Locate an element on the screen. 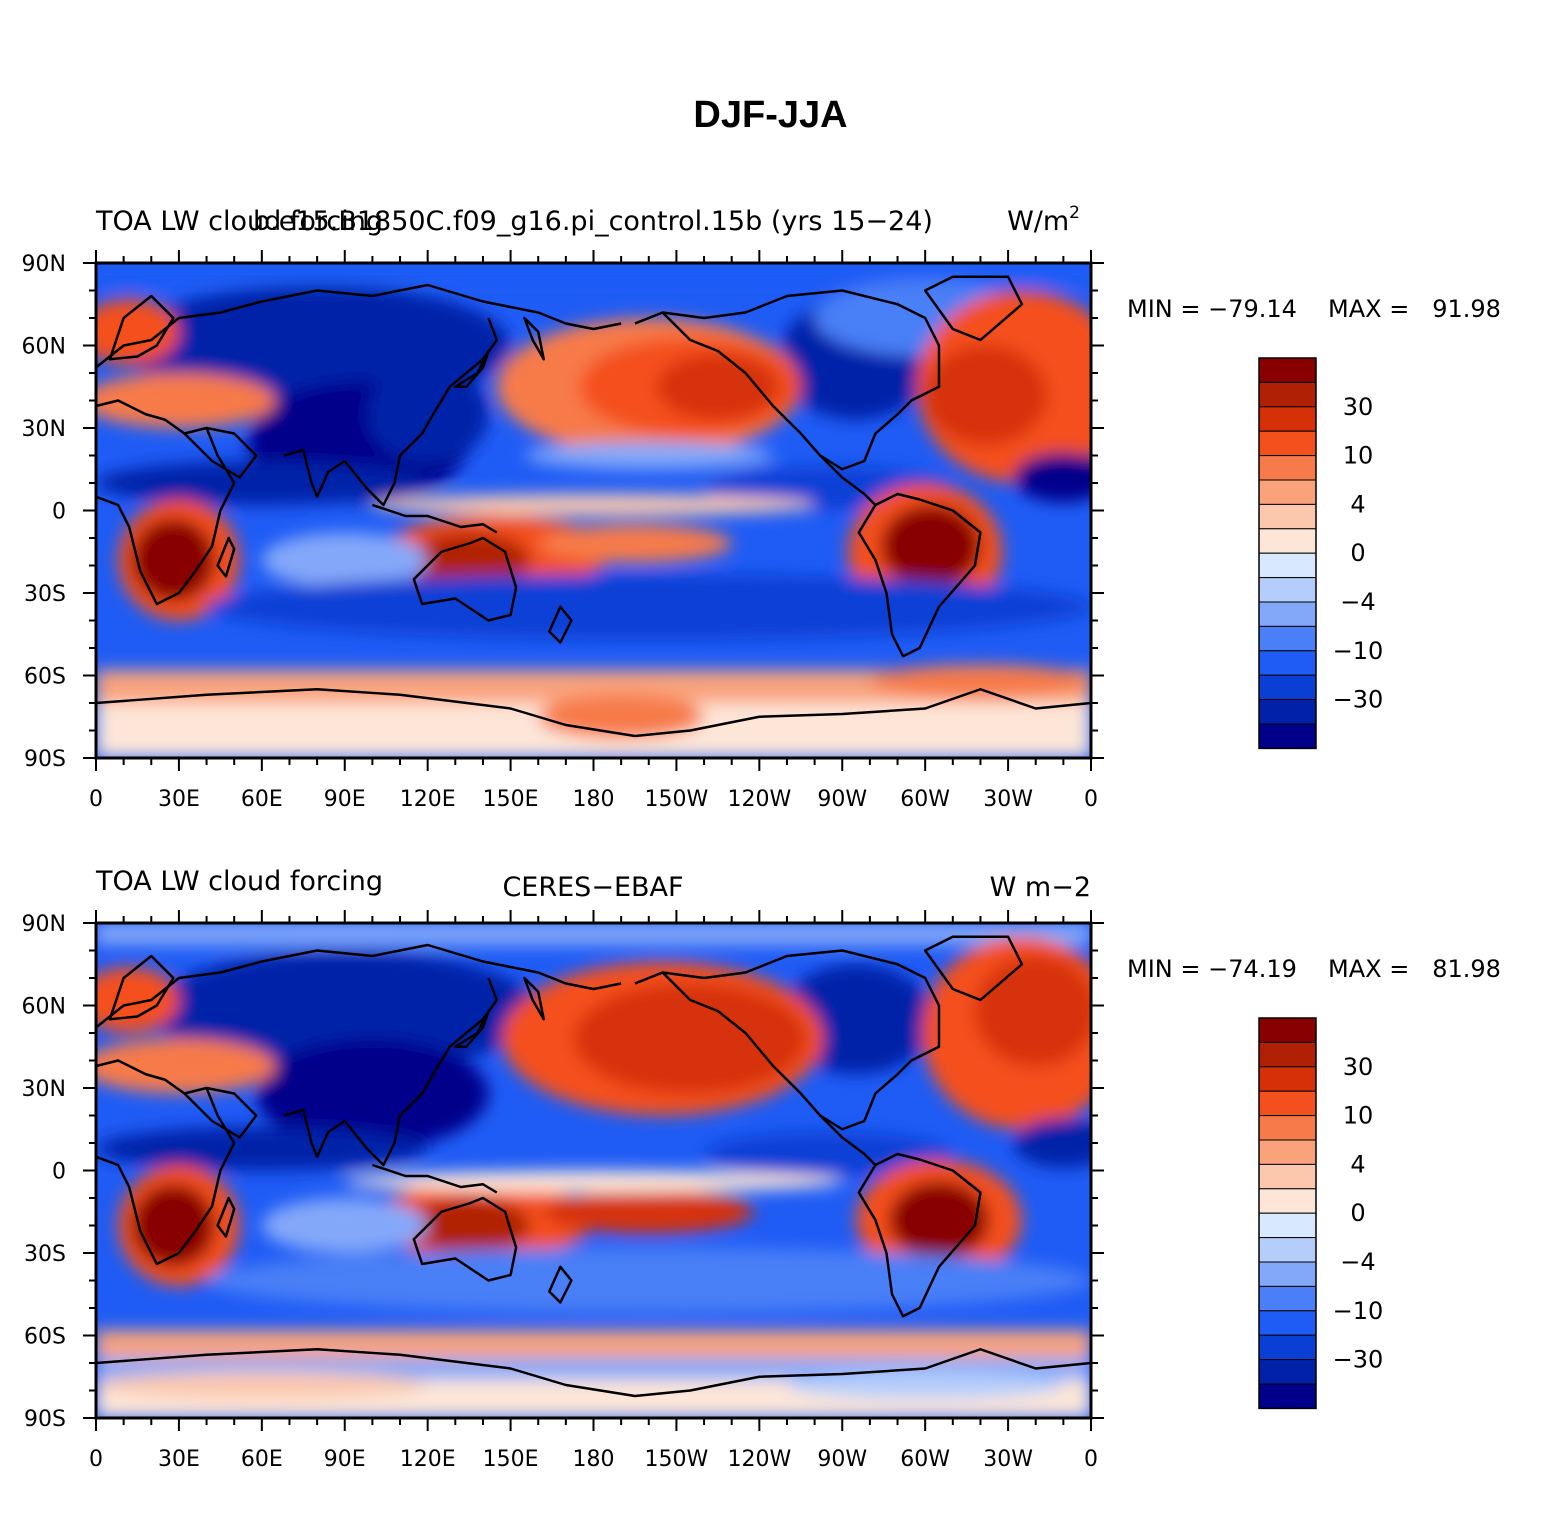 This screenshot has width=1541, height=1538. lon-tick-label: 60W is located at coordinates (925, 1459).